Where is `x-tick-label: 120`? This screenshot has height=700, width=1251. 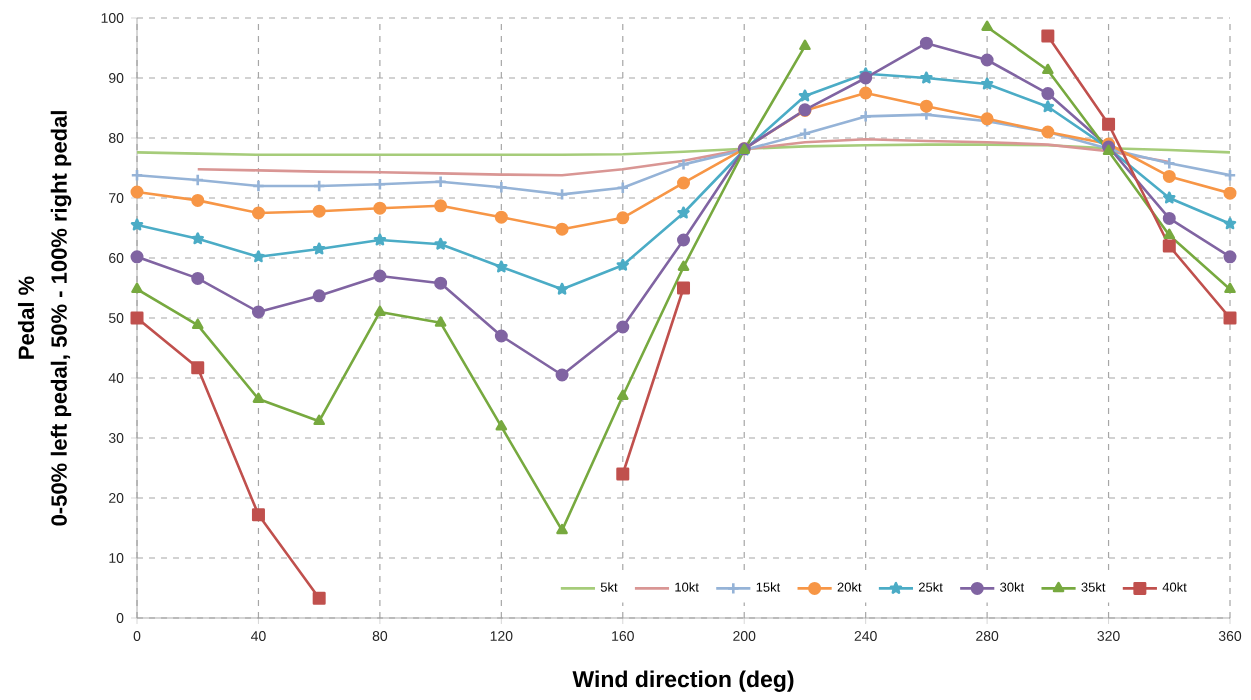 x-tick-label: 120 is located at coordinates (501, 636).